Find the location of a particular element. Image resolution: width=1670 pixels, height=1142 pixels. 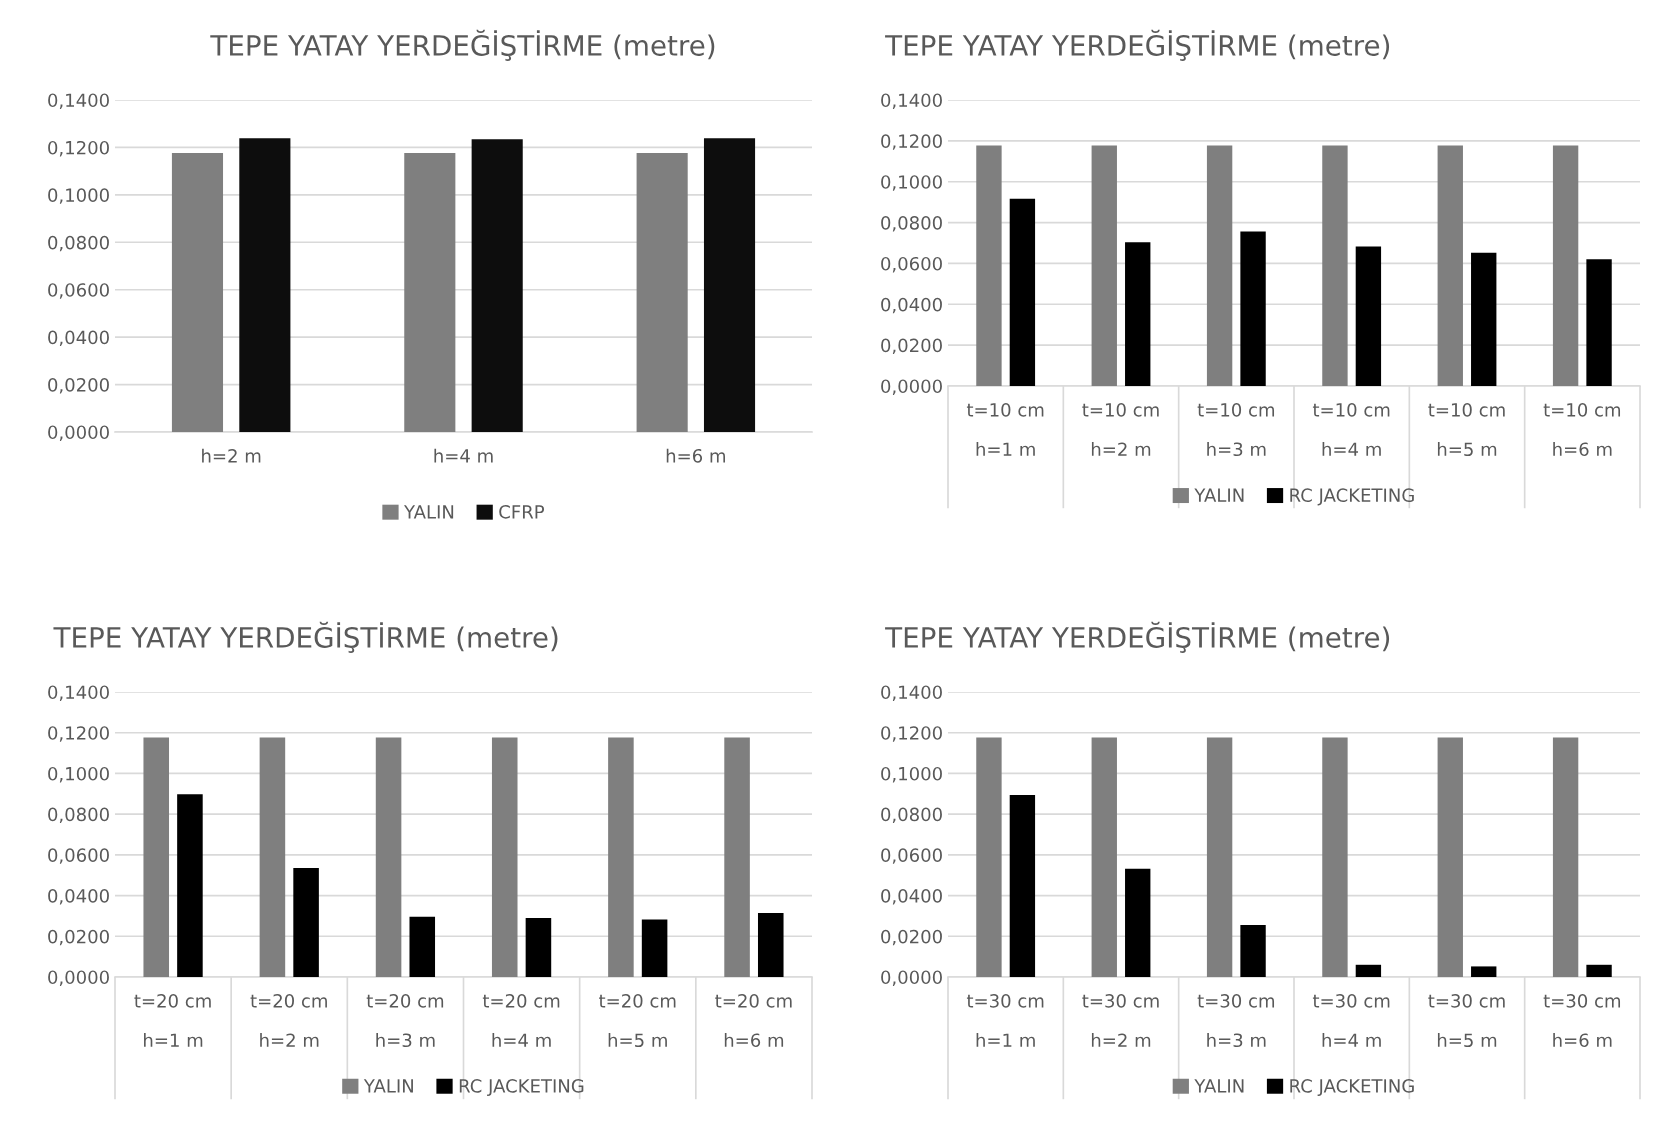

category-label: t=30 cm h=6 m is located at coordinates (1582, 1020).